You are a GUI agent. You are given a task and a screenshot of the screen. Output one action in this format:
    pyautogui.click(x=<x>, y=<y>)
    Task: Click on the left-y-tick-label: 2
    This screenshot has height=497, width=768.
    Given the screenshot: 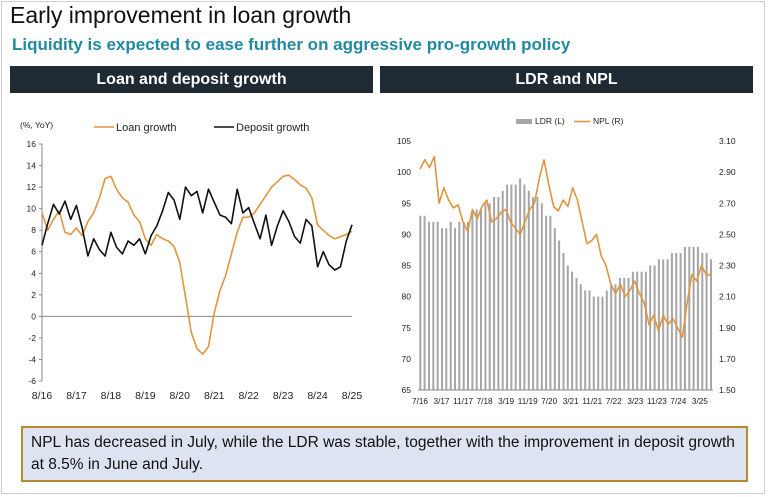 What is the action you would take?
    pyautogui.click(x=33, y=295)
    